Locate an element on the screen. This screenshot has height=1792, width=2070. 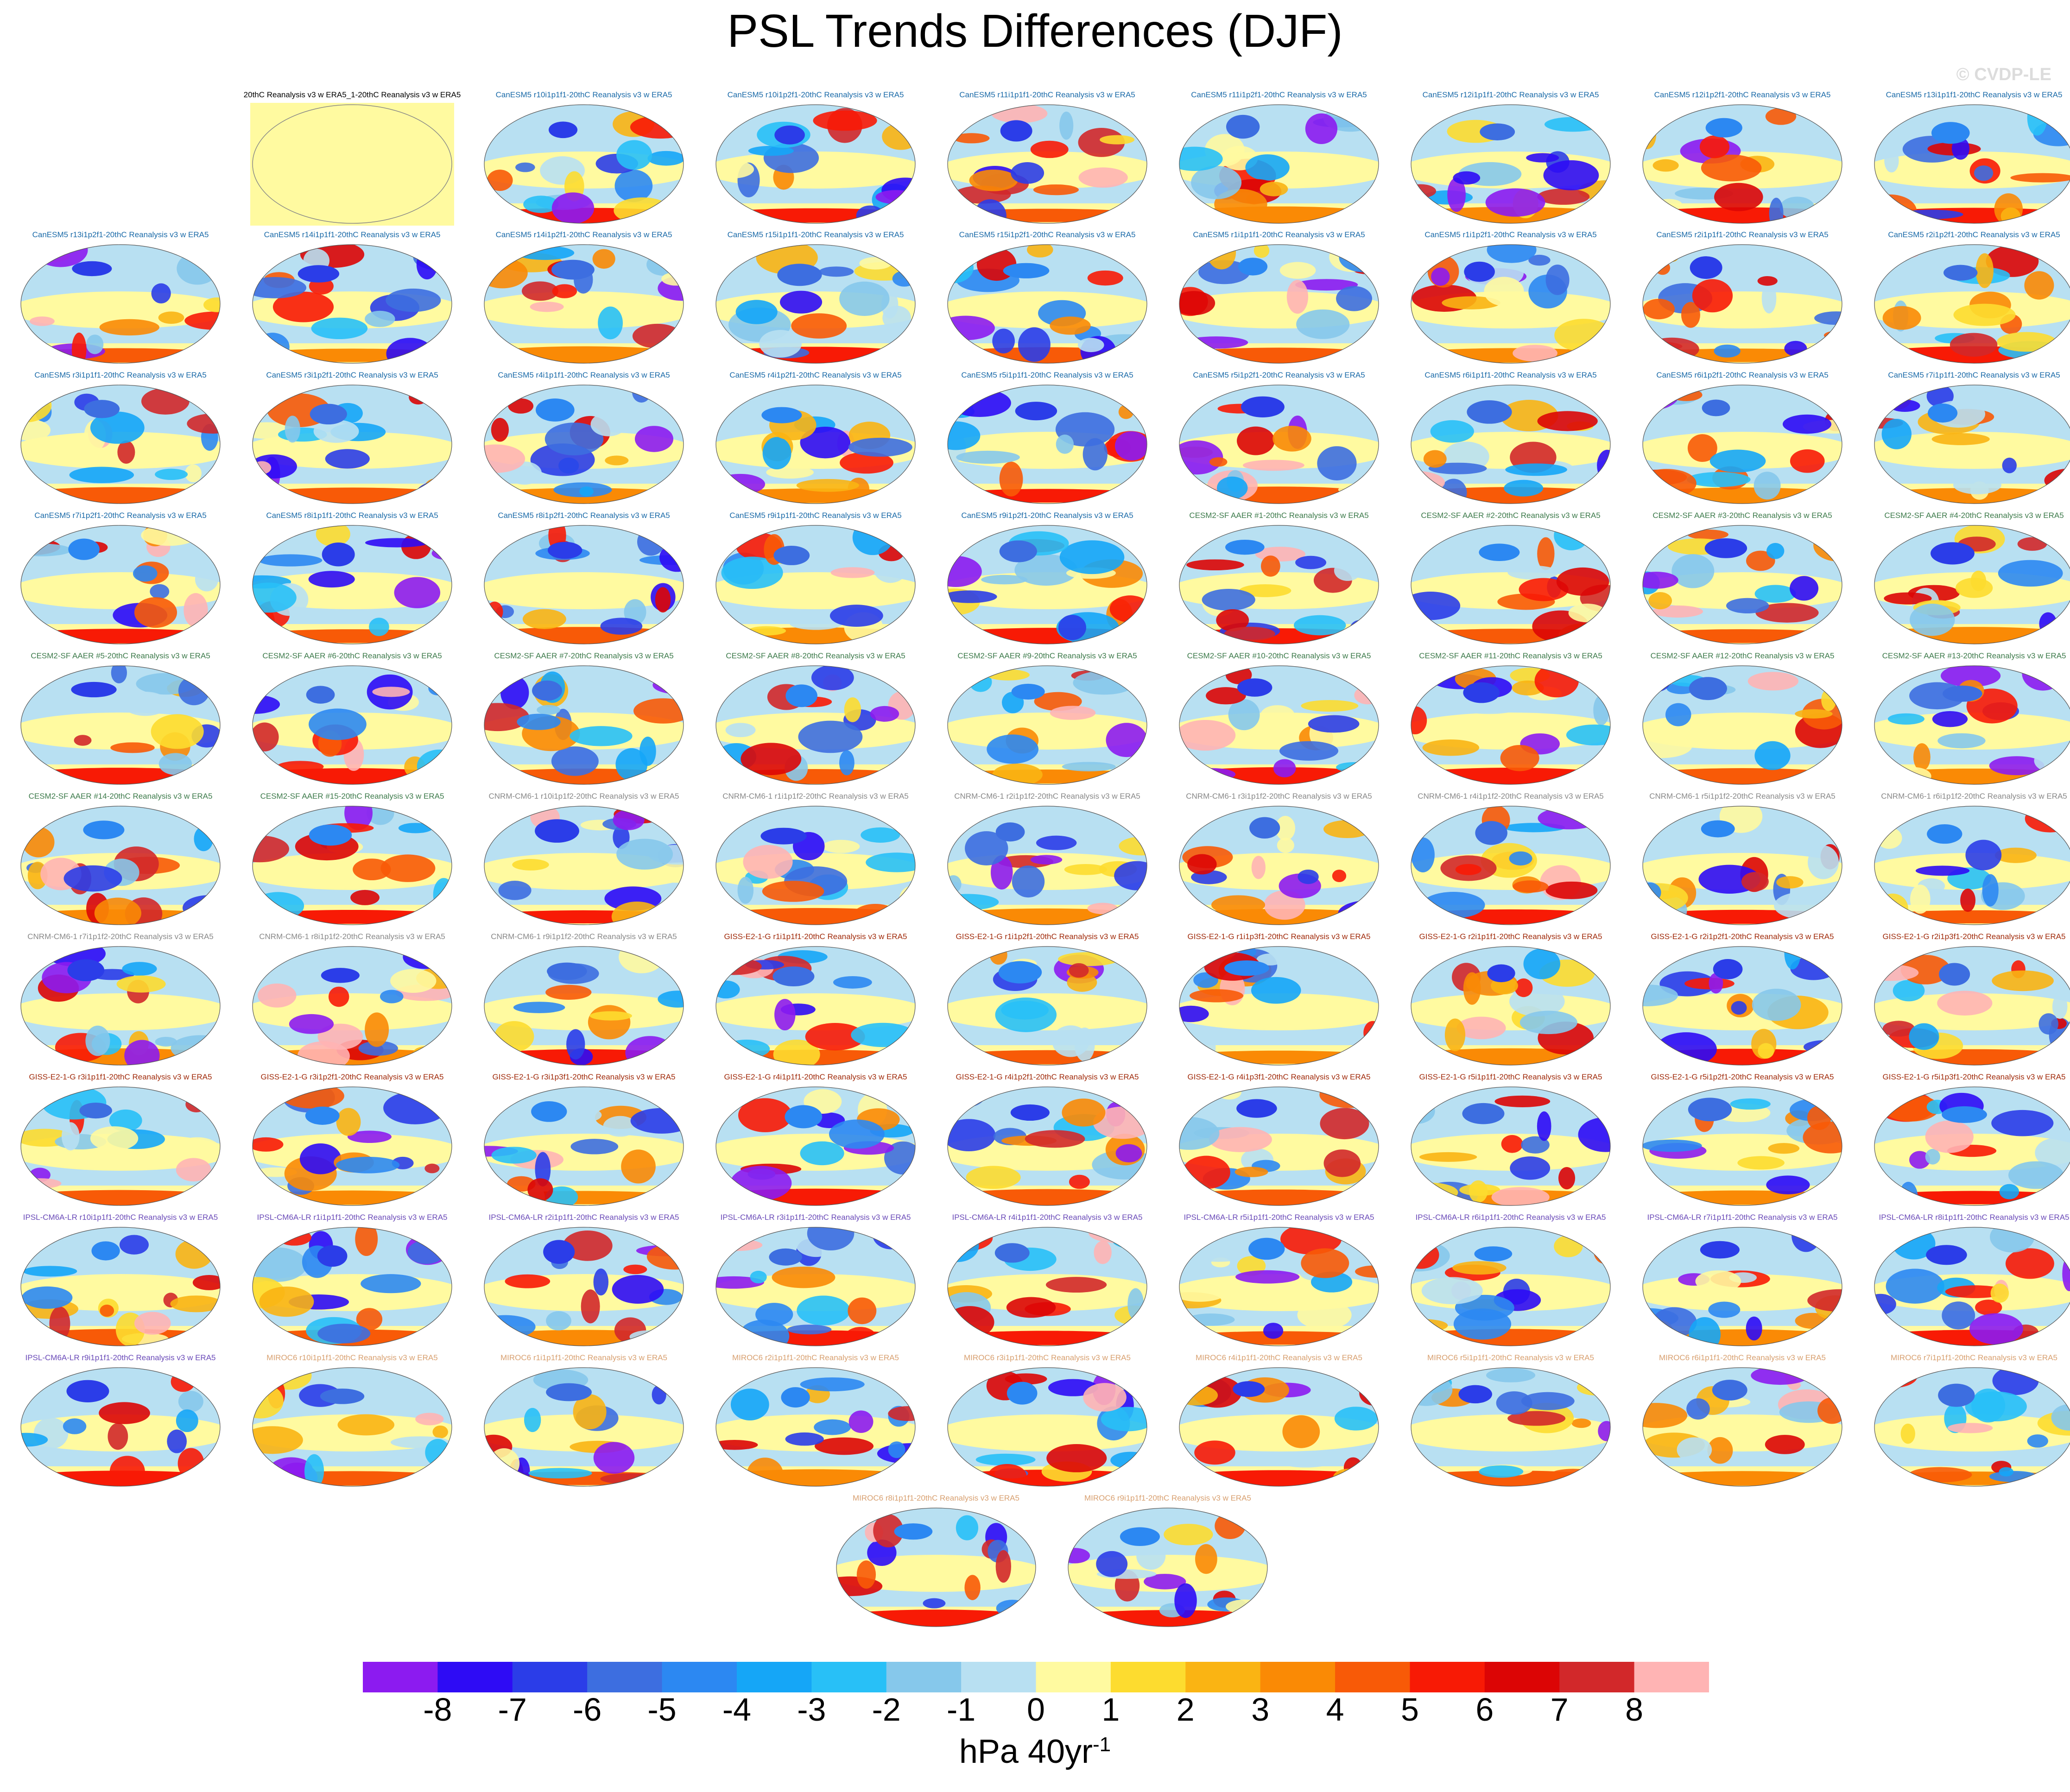
map-background is located at coordinates (352, 164).